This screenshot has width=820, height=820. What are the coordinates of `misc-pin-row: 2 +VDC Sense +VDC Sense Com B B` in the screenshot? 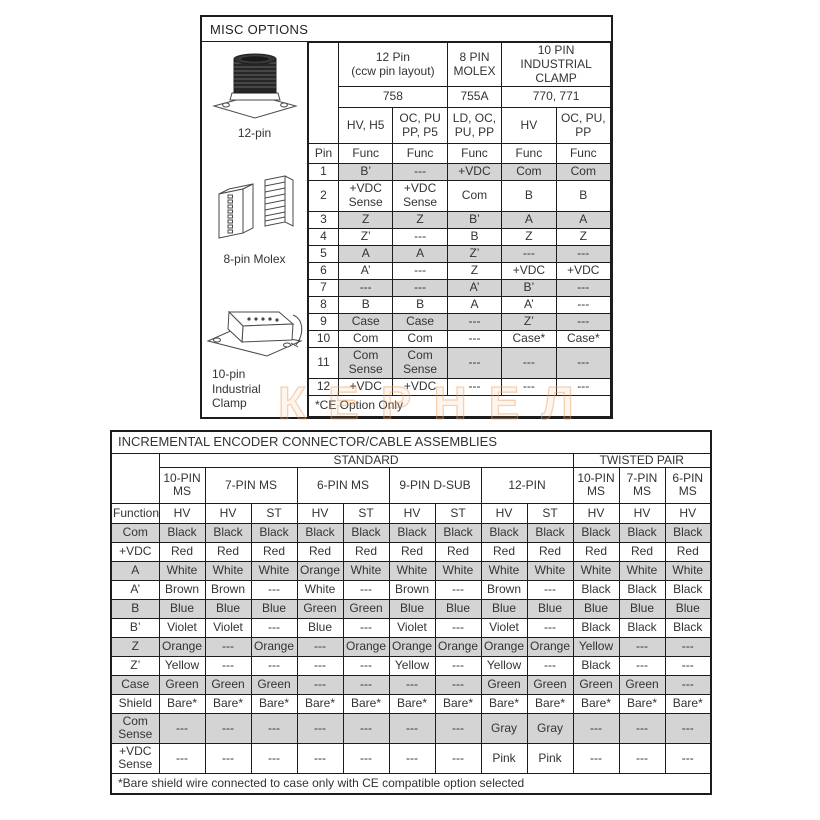 It's located at (460, 196).